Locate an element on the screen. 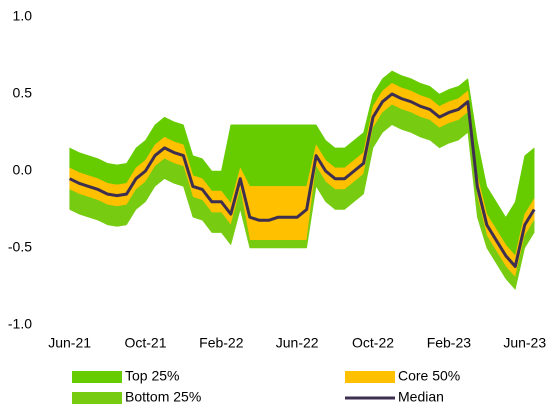 This screenshot has height=410, width=558. y-tick-label: 0.5 is located at coordinates (23, 93).